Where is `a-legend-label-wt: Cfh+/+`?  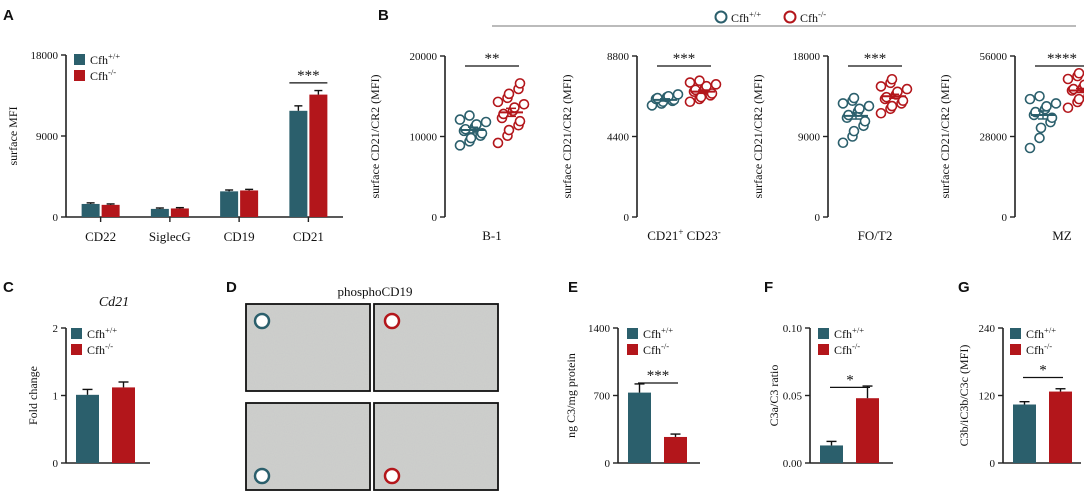 a-legend-label-wt: Cfh+/+ is located at coordinates (105, 59).